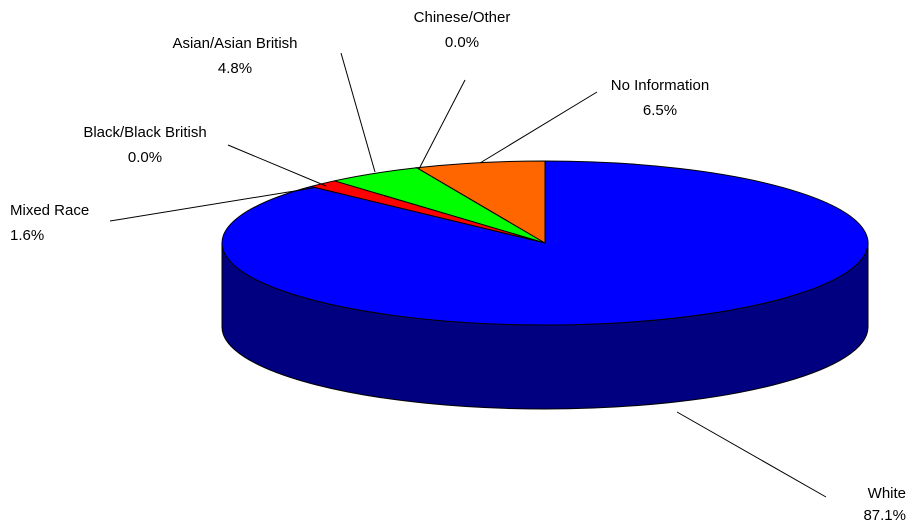 This screenshot has width=910, height=532. I want to click on label-pct-black: 0.0%, so click(145, 157).